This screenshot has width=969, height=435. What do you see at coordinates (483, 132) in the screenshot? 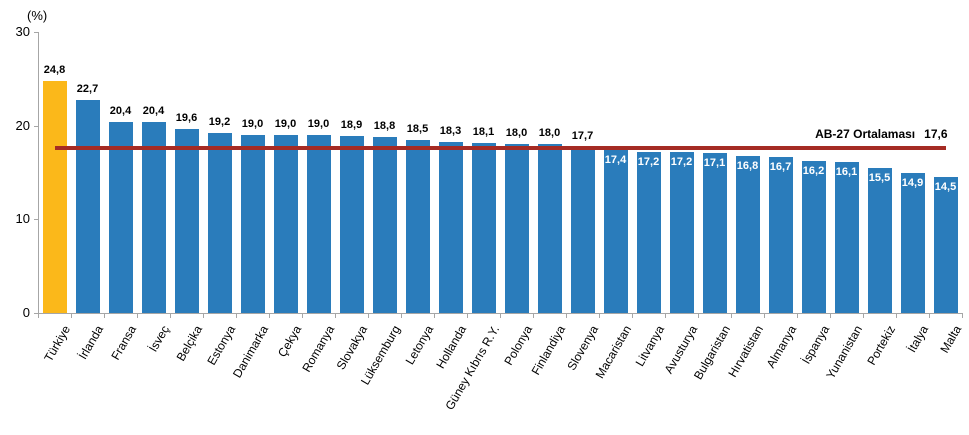
I see `bar-value-label: 18,1` at bounding box center [483, 132].